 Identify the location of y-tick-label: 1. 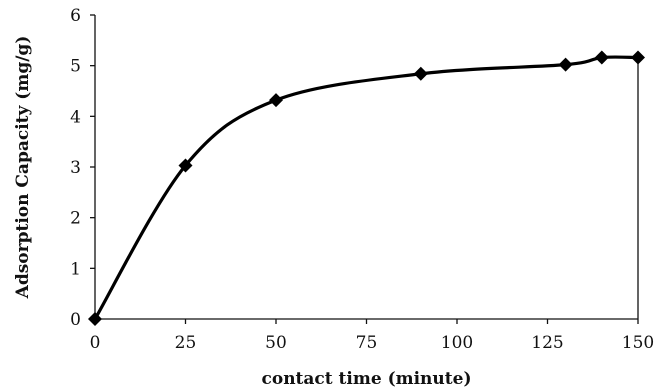
(75, 269).